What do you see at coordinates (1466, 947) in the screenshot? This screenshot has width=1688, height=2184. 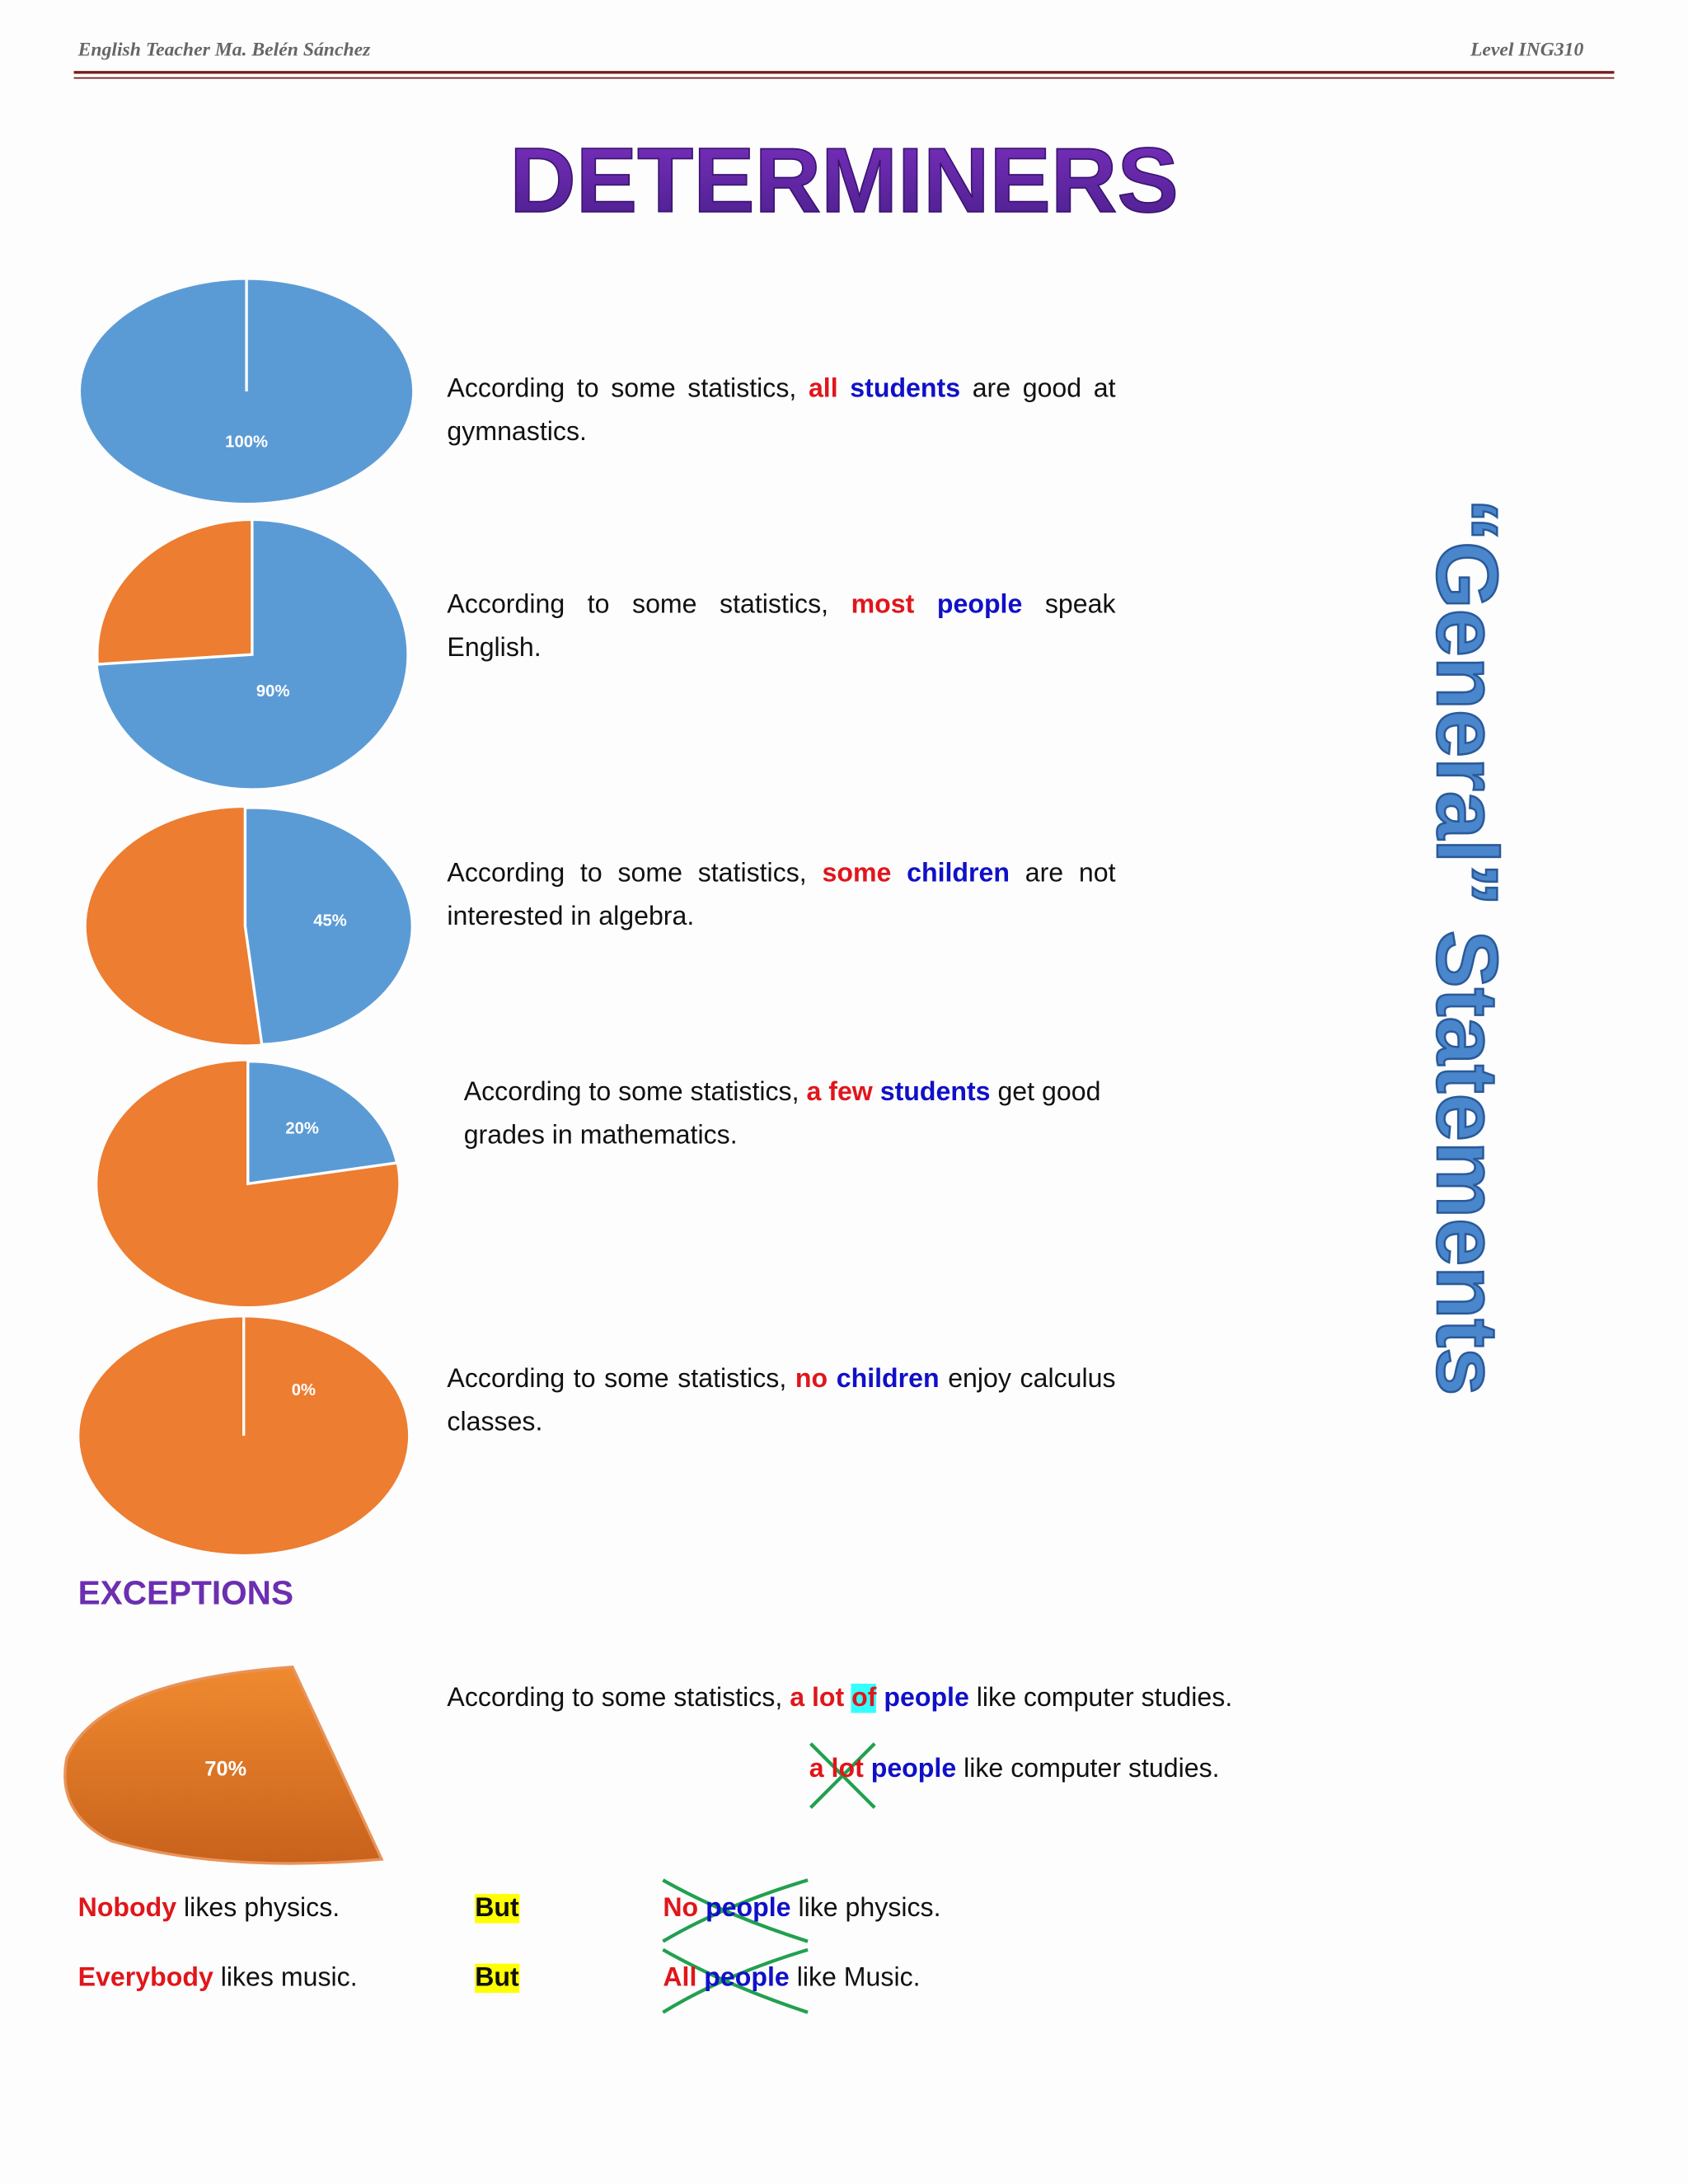 I see `side-title: “General” Statements` at bounding box center [1466, 947].